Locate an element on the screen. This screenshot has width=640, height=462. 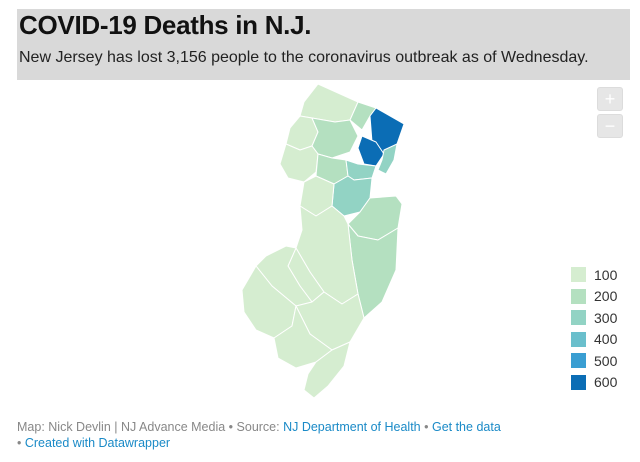
legend-item: 100 is located at coordinates (594, 274).